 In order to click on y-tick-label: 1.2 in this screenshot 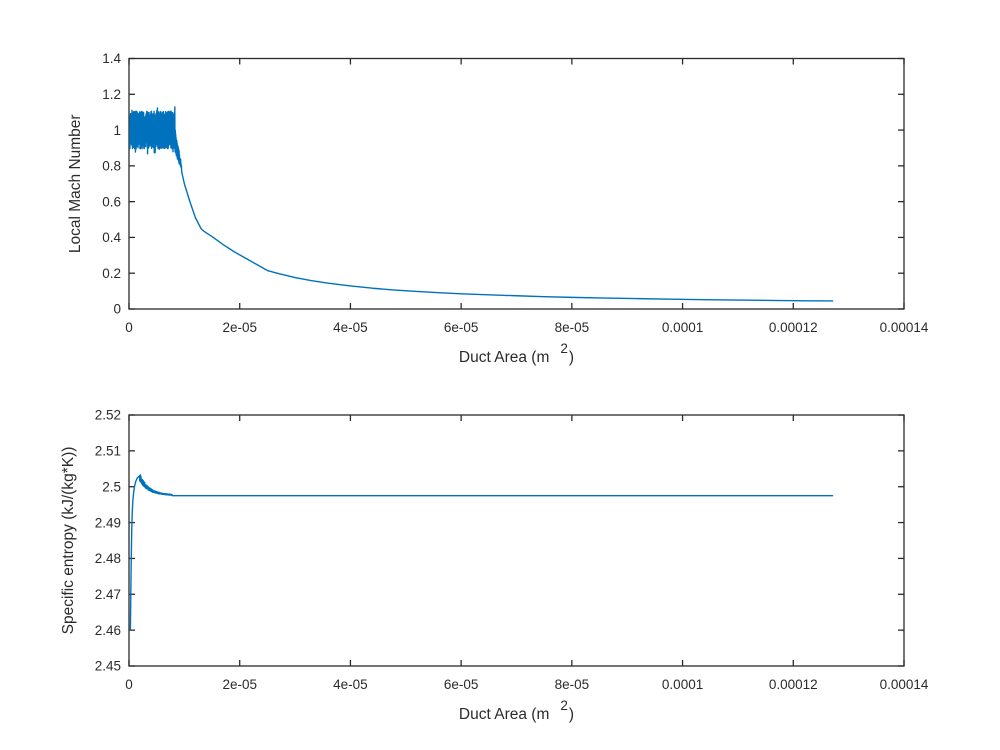, I will do `click(111, 94)`.